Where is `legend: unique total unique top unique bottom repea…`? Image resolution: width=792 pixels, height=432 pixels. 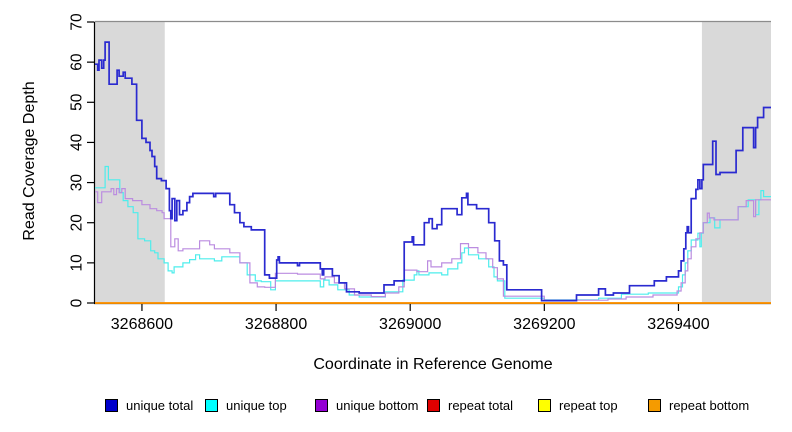
legend: unique total unique top unique bottom repea… is located at coordinates (396, 407).